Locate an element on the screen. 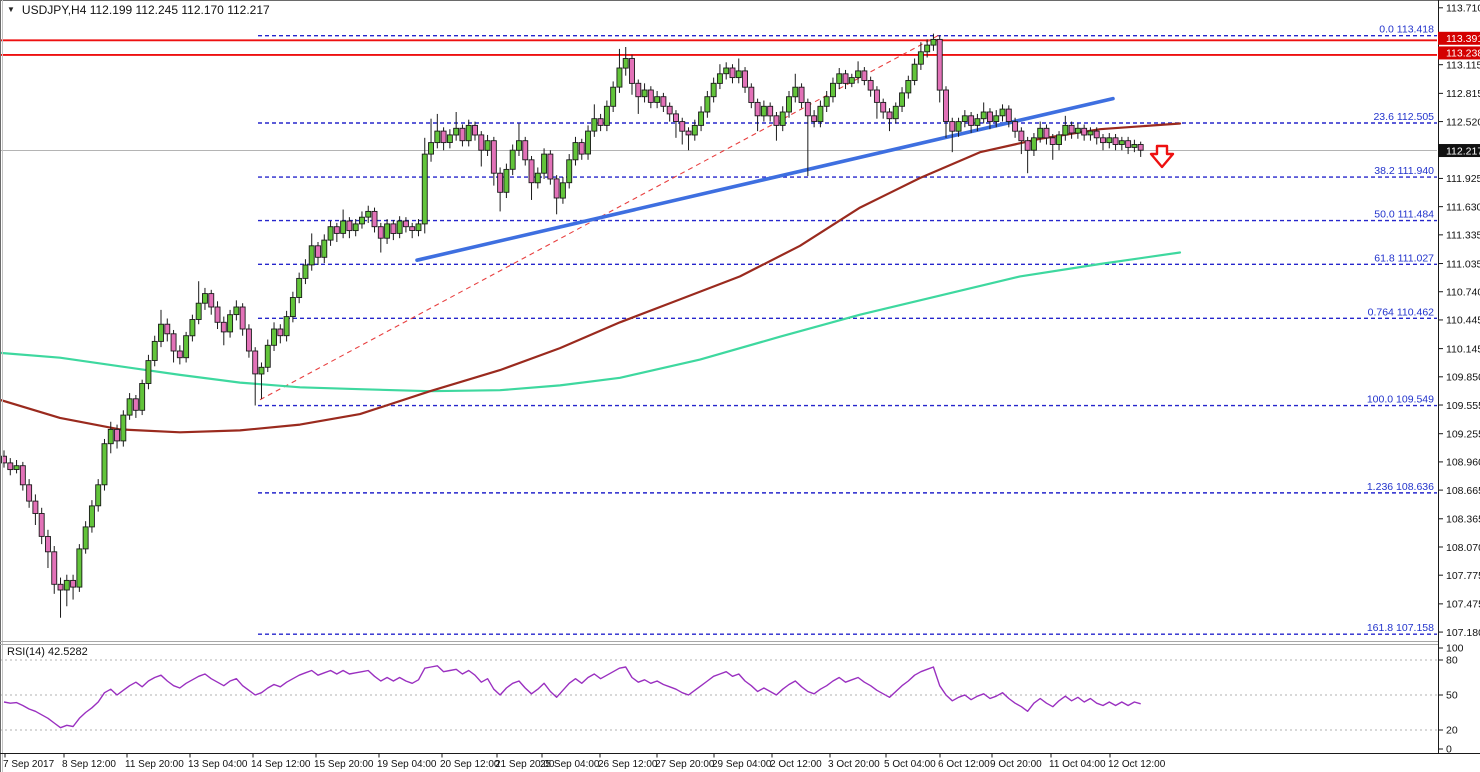  price-tick-label: 112.815 is located at coordinates (1463, 94).